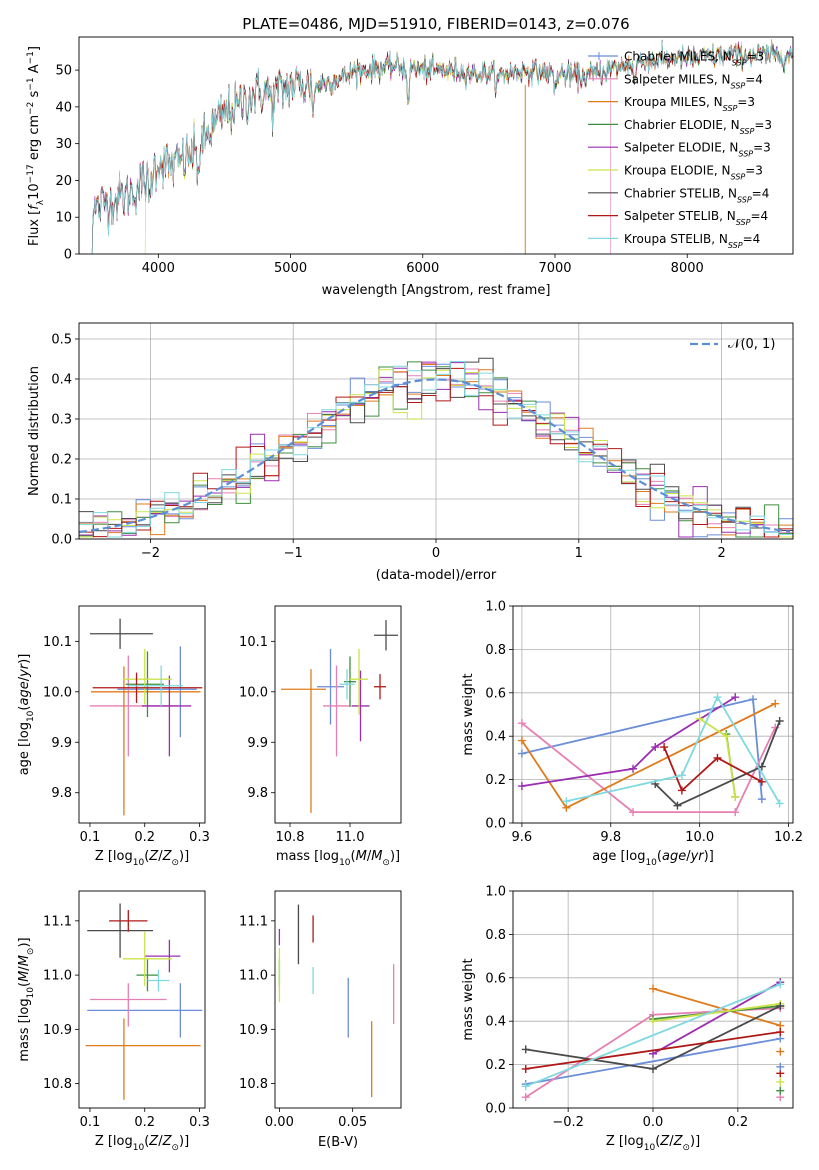 The height and width of the screenshot is (1170, 819). I want to click on y-tick-label: 0, so click(68, 255).